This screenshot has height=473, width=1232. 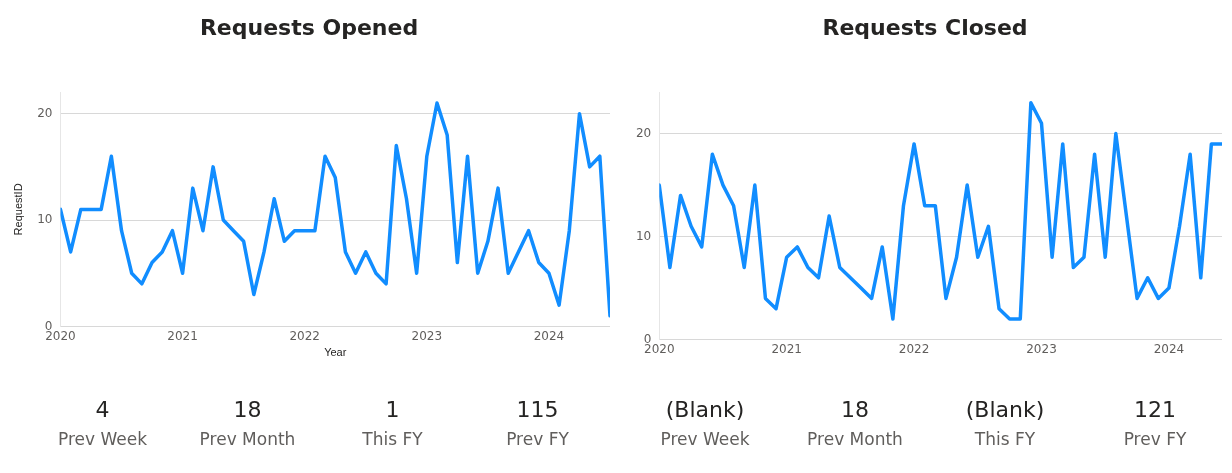 What do you see at coordinates (925, 27) in the screenshot?
I see `chart-title: Requests Closed` at bounding box center [925, 27].